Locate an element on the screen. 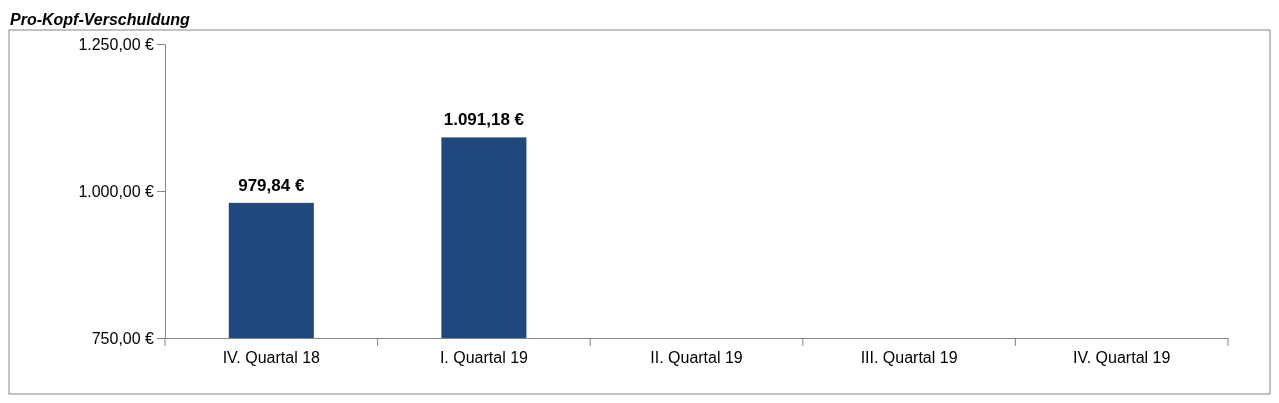 This screenshot has width=1279, height=403. y-tick-label: 1.250,00 € is located at coordinates (116, 44).